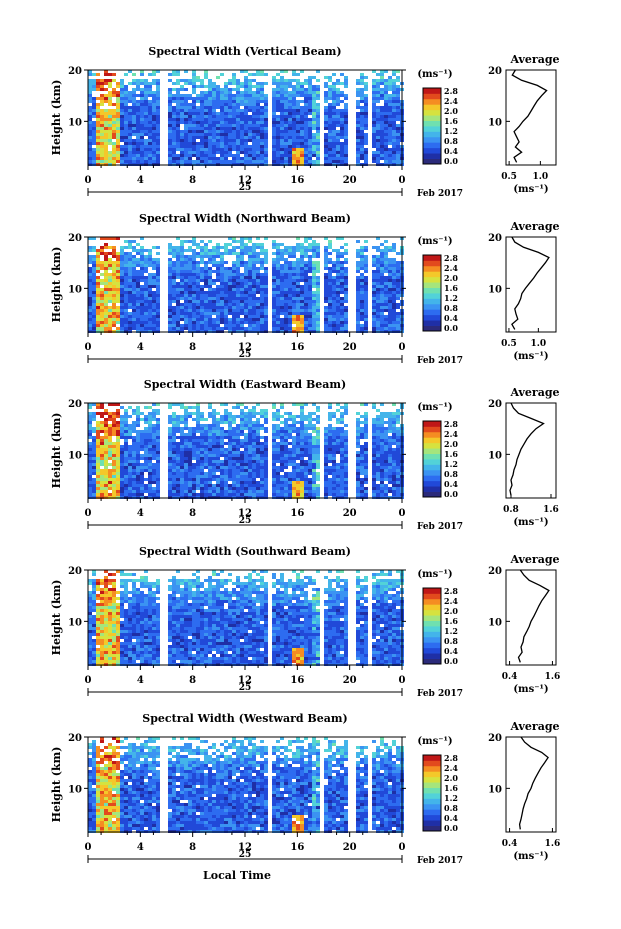  Describe the element at coordinates (451, 101) in the screenshot. I see `colorbar-tick-label: 2.4` at that location.